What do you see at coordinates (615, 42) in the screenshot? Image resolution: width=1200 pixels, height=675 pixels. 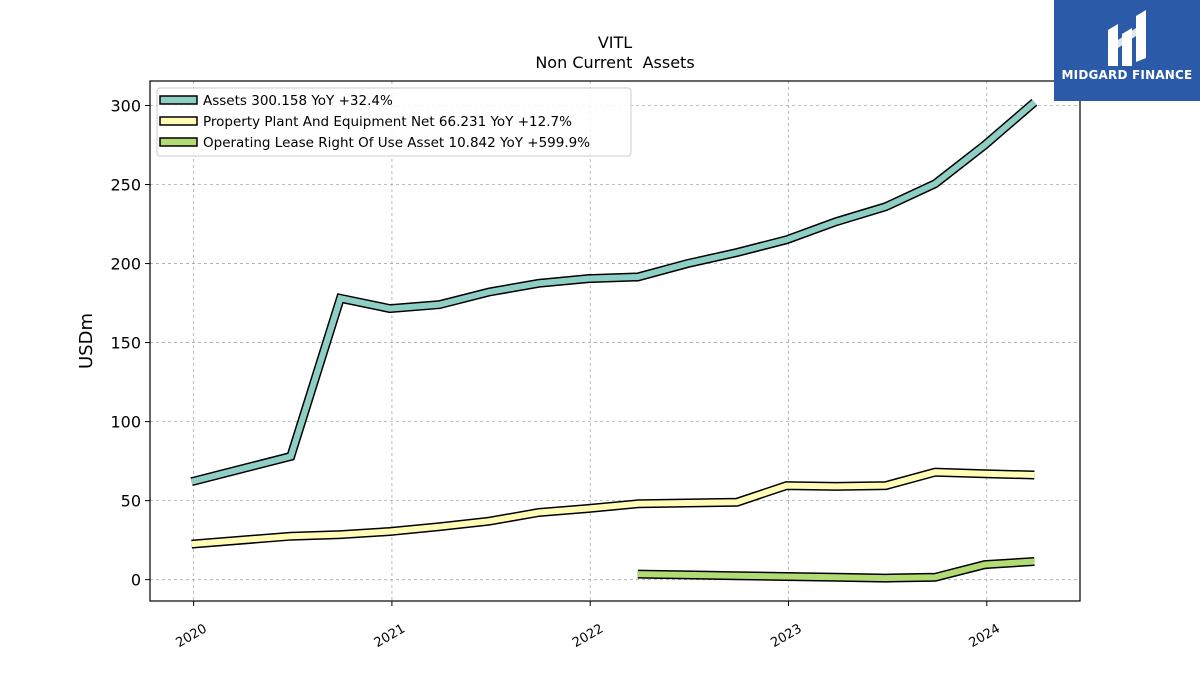 I see `chart-title: VITL` at bounding box center [615, 42].